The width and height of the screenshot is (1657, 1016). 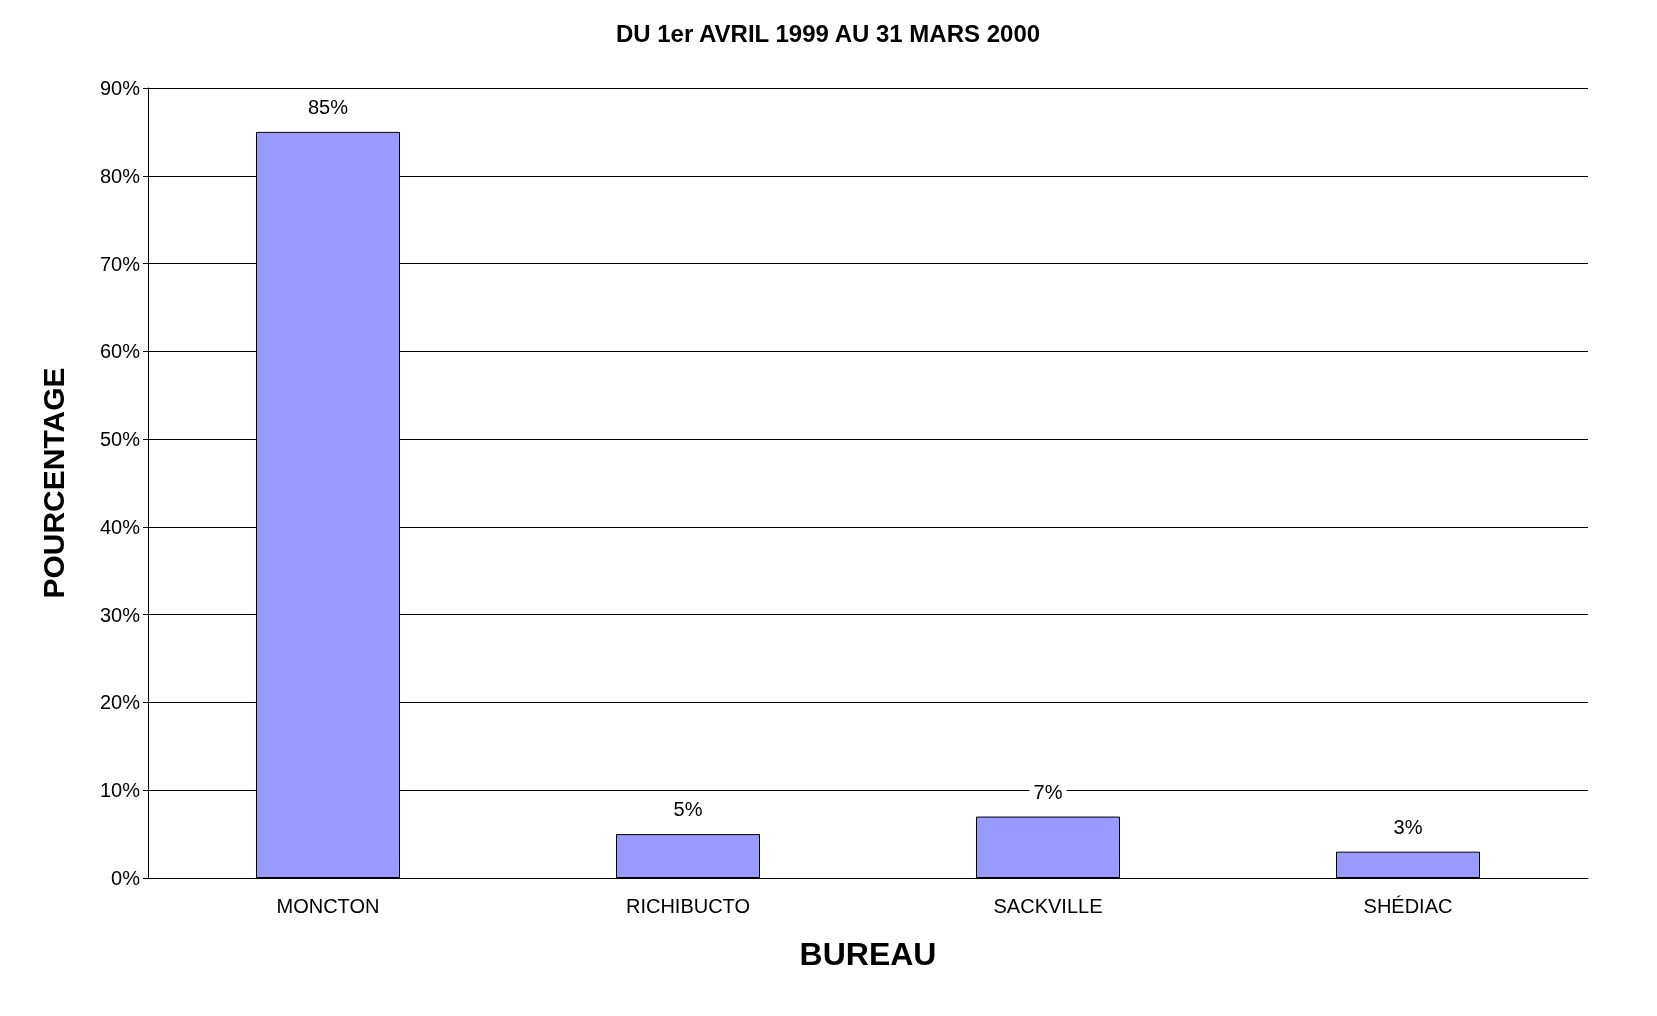 I want to click on y-tick-label: 30%, so click(x=120, y=614).